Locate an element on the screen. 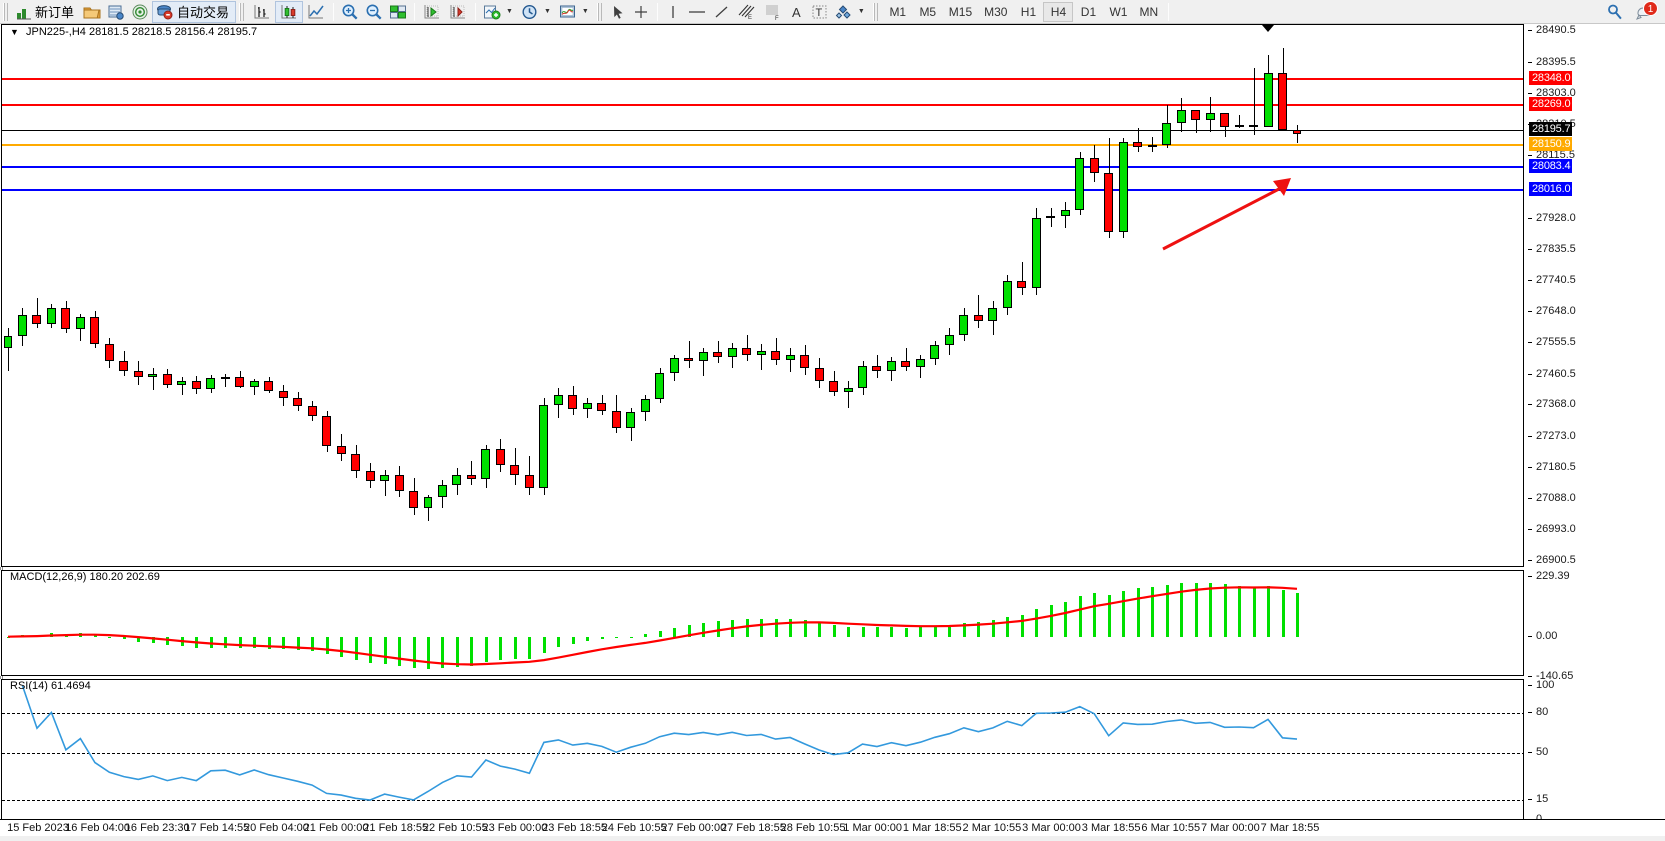 This screenshot has width=1665, height=841. timeframe-d1: D1 is located at coordinates (1088, 11).